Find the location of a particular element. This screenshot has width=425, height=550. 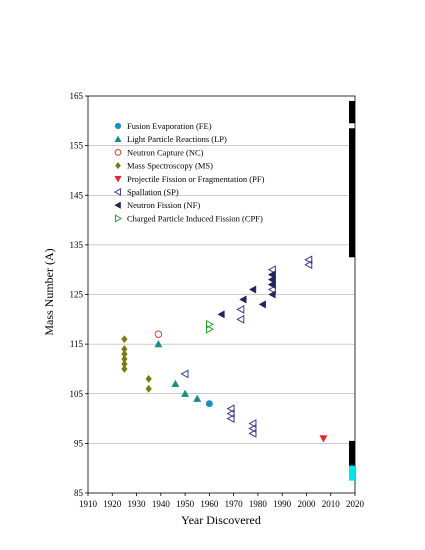

legend-label-3: Mass Spectroscopy (MS) is located at coordinates (170, 166).